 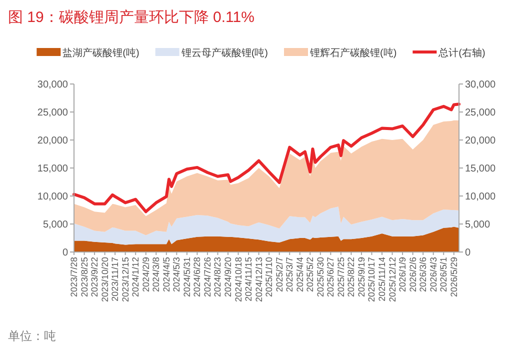 What do you see at coordinates (453, 277) in the screenshot?
I see `x-tick-label: 2026/5/29` at bounding box center [453, 277].